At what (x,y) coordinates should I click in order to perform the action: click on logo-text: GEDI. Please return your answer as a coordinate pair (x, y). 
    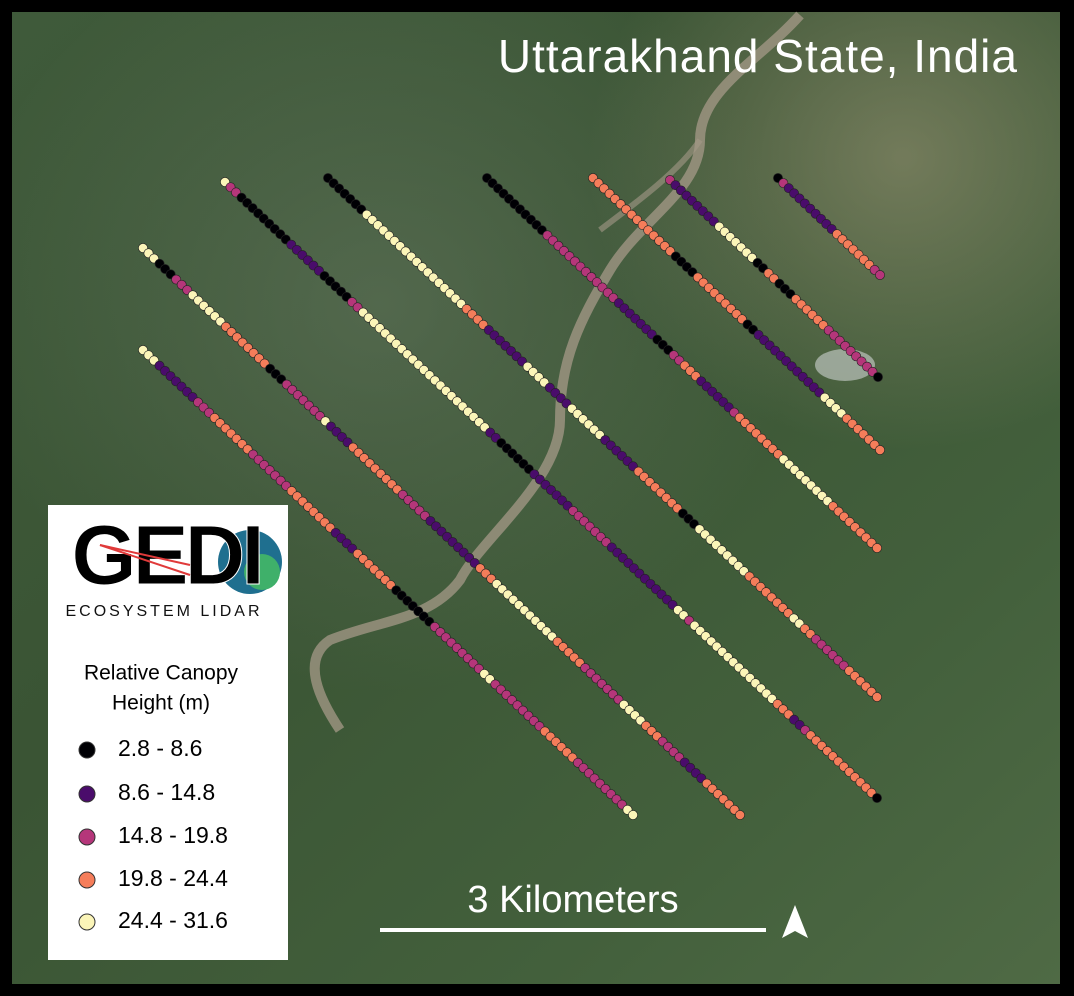
    Looking at the image, I should click on (165, 555).